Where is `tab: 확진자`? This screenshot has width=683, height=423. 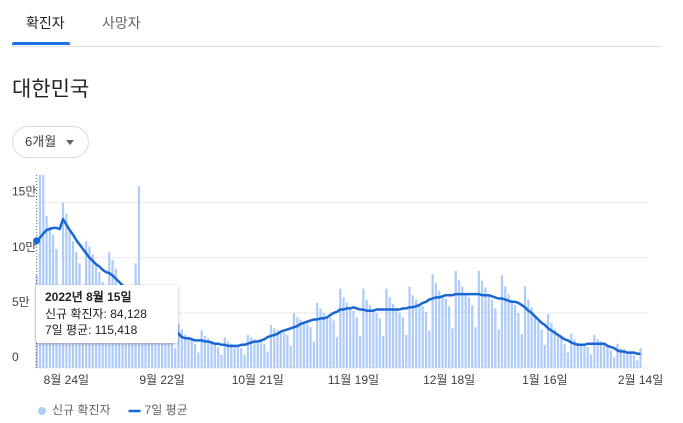 tab: 확진자 is located at coordinates (45, 23).